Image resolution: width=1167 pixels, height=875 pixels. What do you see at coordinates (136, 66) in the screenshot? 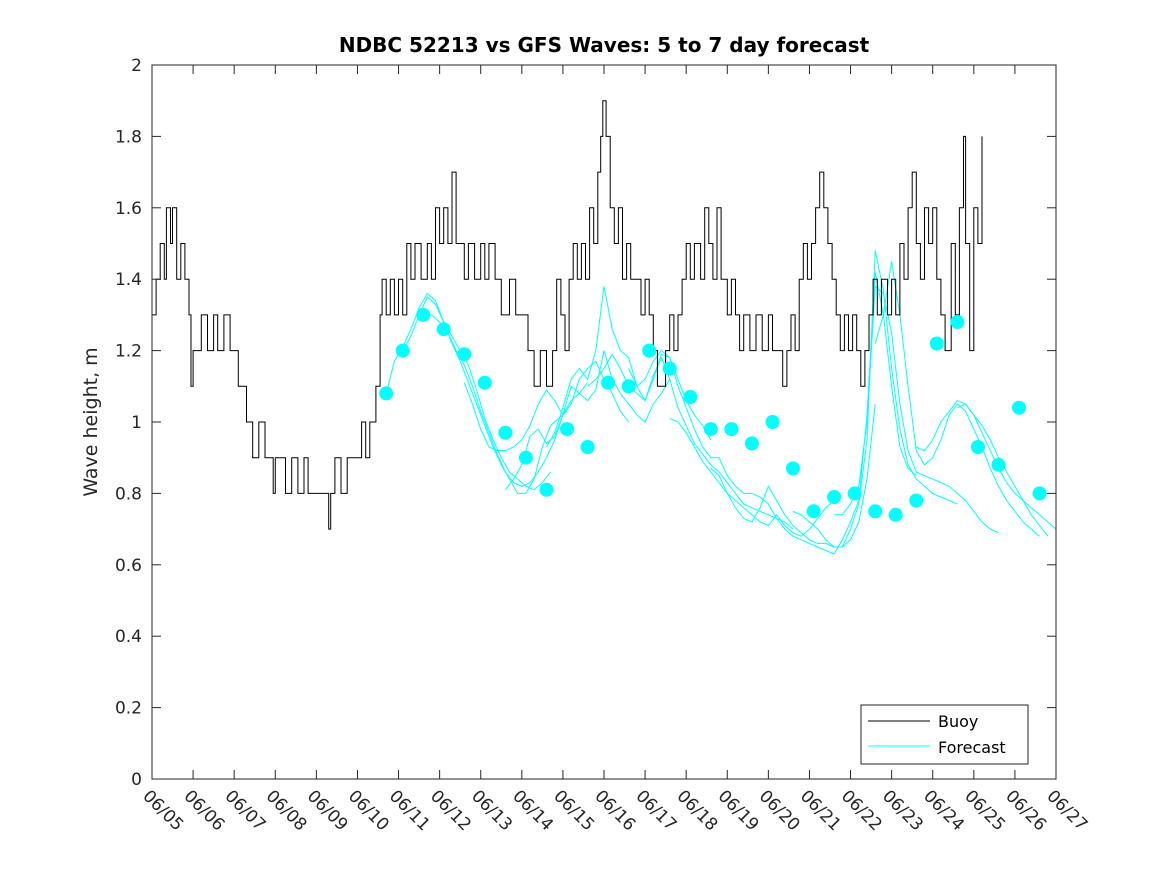
I see `y-tick-label: 2` at bounding box center [136, 66].